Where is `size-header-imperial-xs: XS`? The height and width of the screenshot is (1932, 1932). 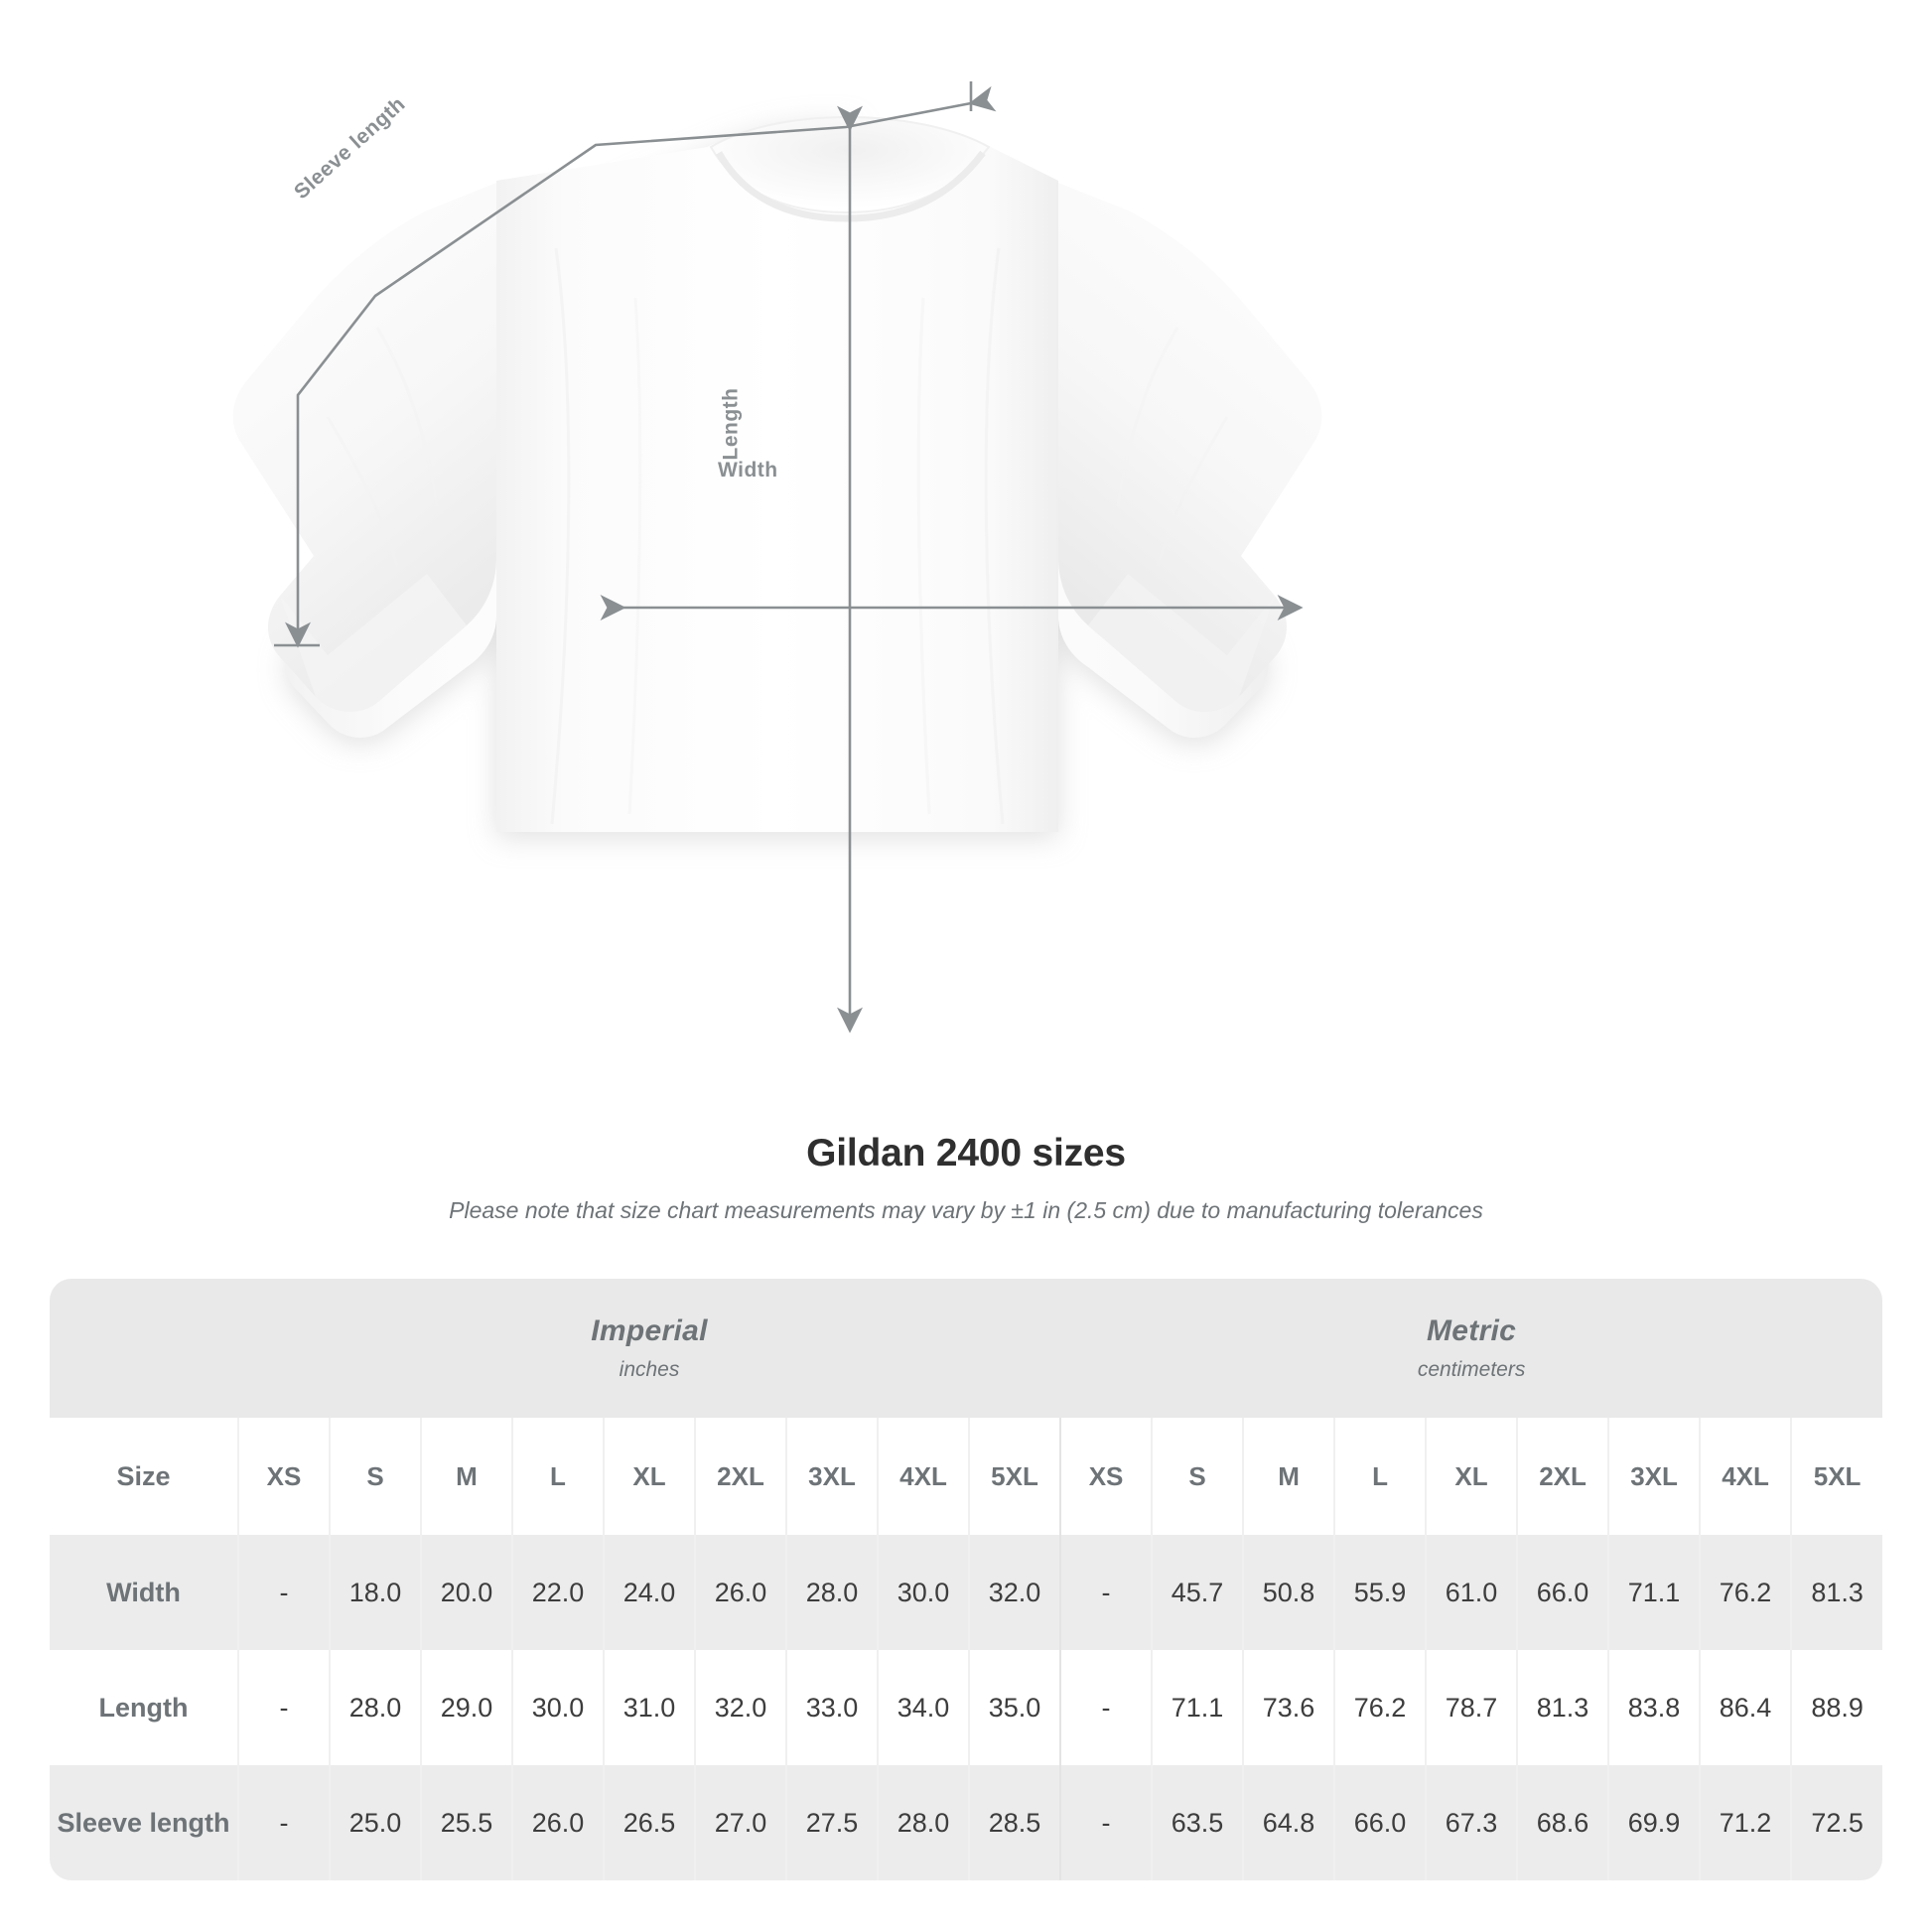 size-header-imperial-xs: XS is located at coordinates (283, 1477).